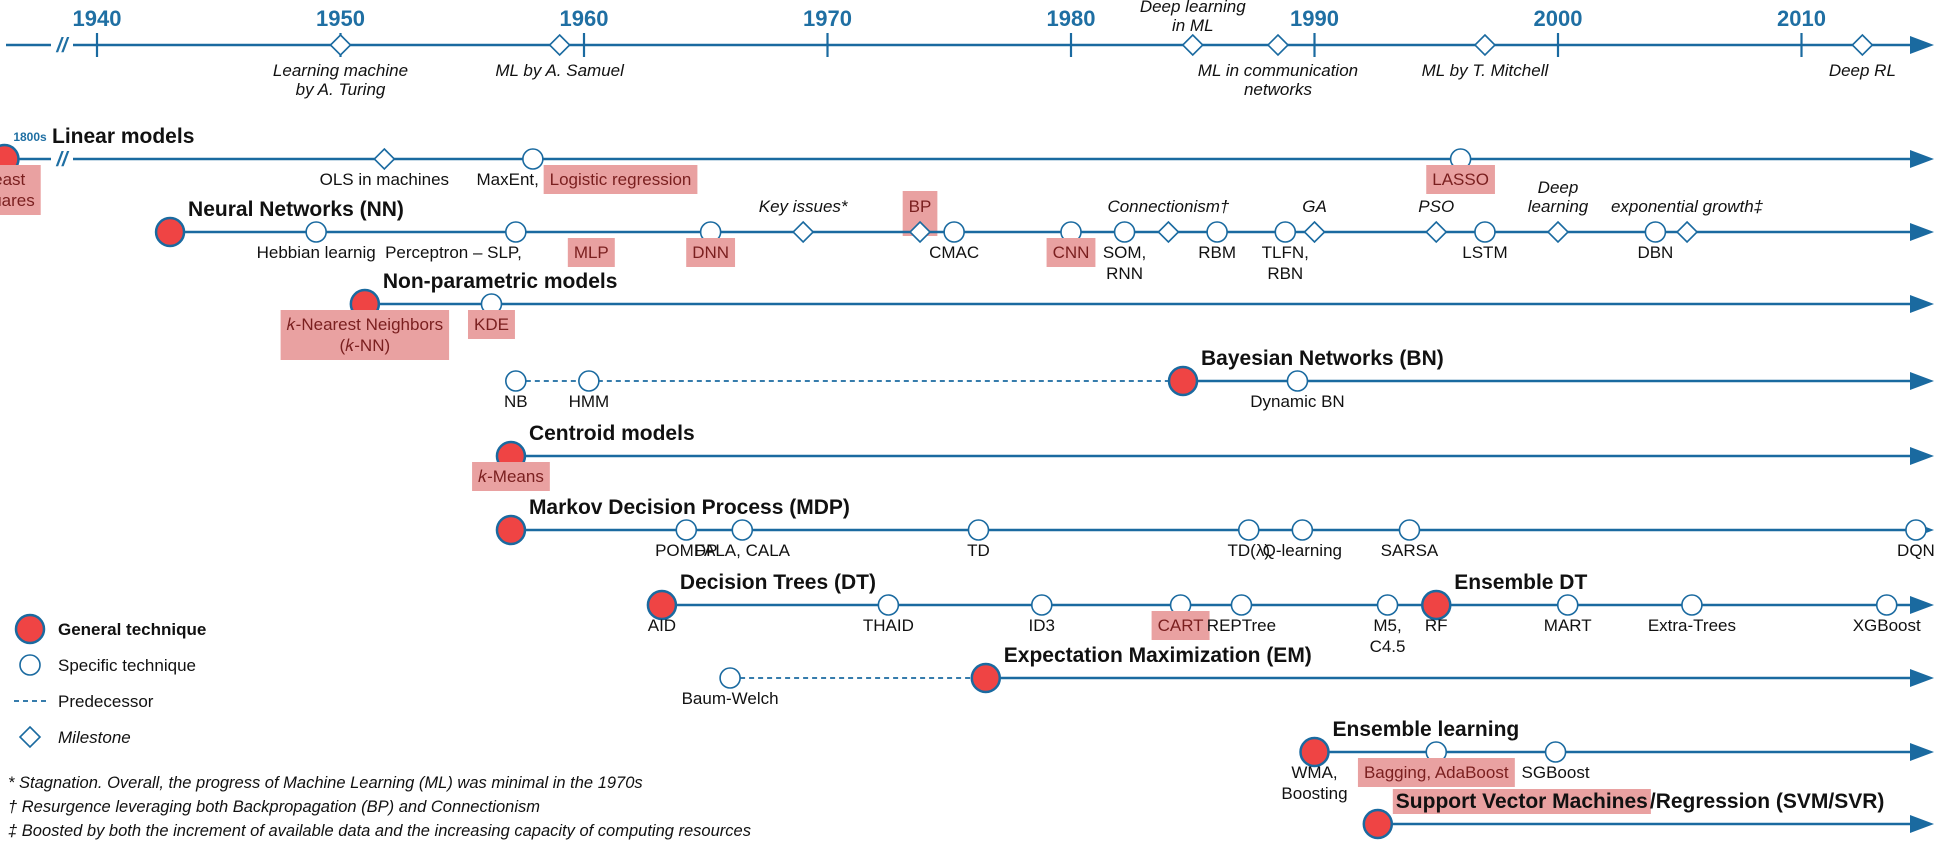  What do you see at coordinates (888, 625) in the screenshot?
I see `technique-label-text: THAID` at bounding box center [888, 625].